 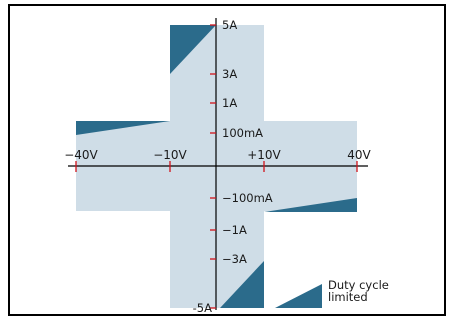 I want to click on legend-label: Duty cycle limited, so click(x=360, y=291).